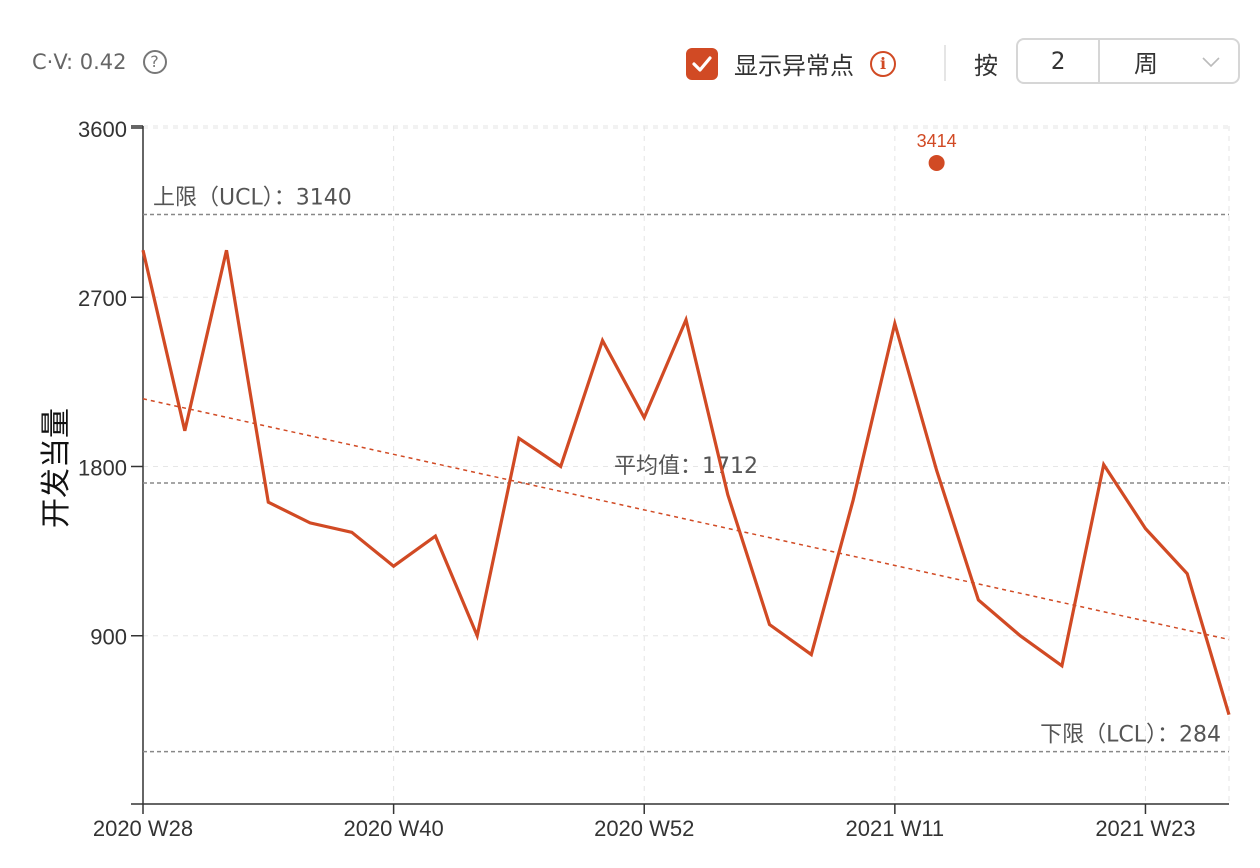 The height and width of the screenshot is (868, 1260). Describe the element at coordinates (1130, 735) in the screenshot. I see `reference-line-label: 下限（LCL）：284` at that location.